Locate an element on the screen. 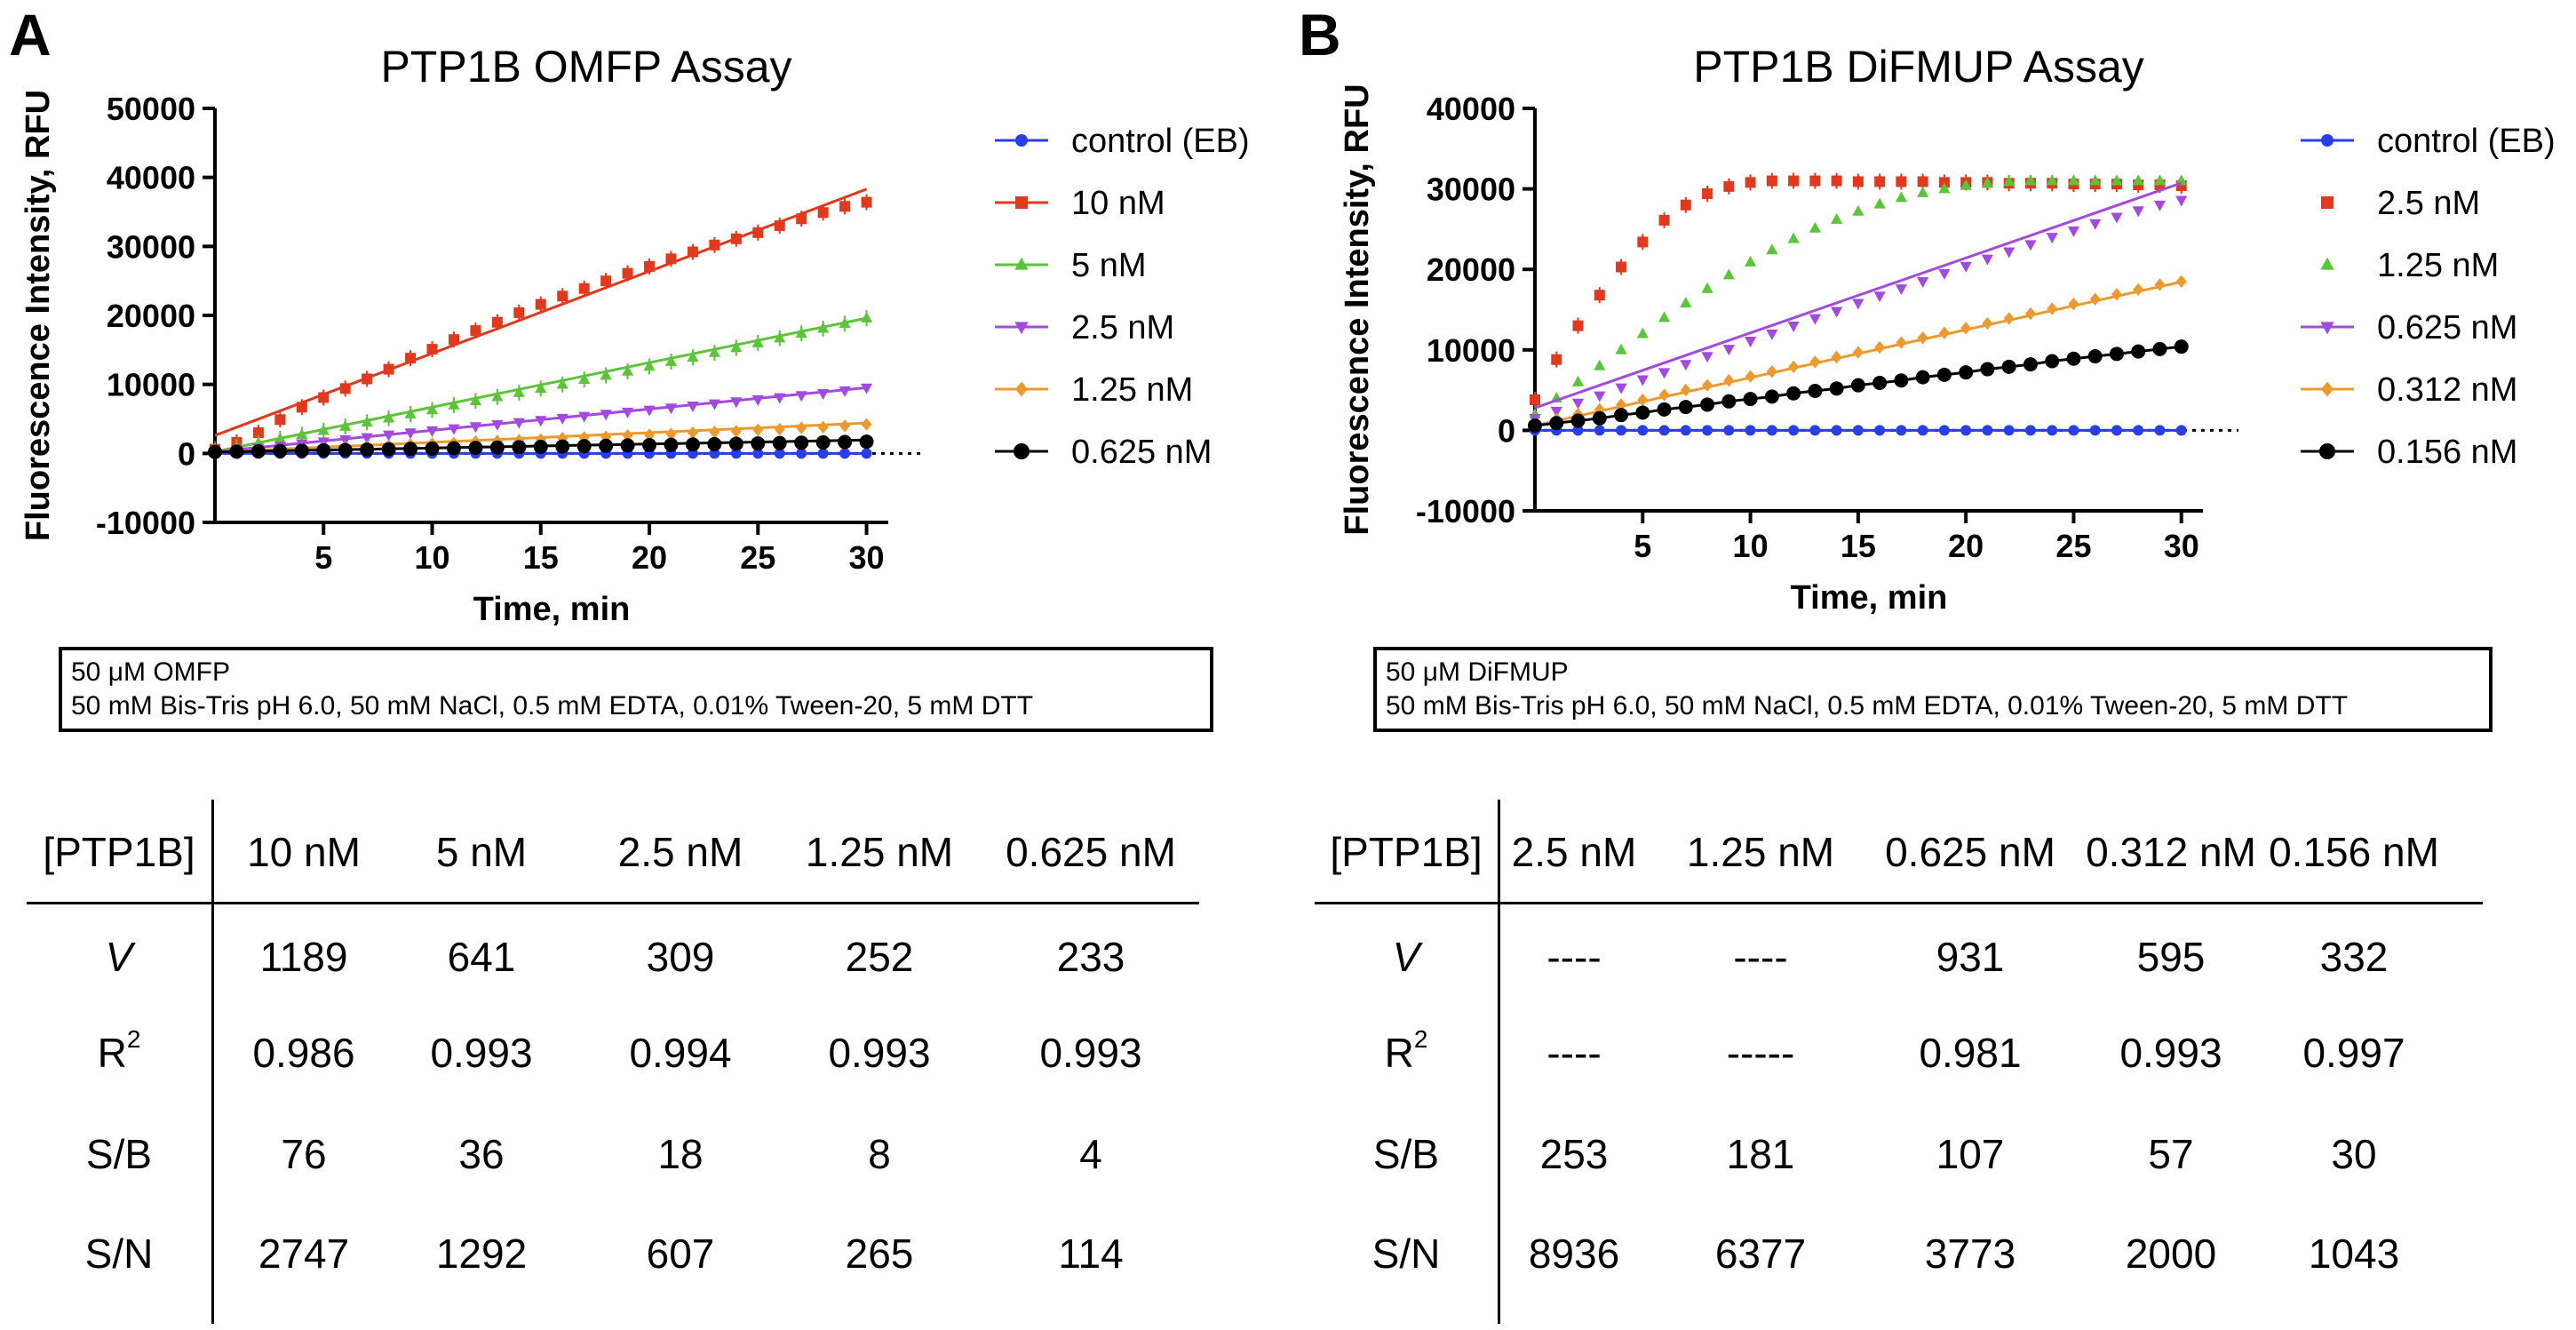  table-column-header: 2.5 nM is located at coordinates (680, 852).